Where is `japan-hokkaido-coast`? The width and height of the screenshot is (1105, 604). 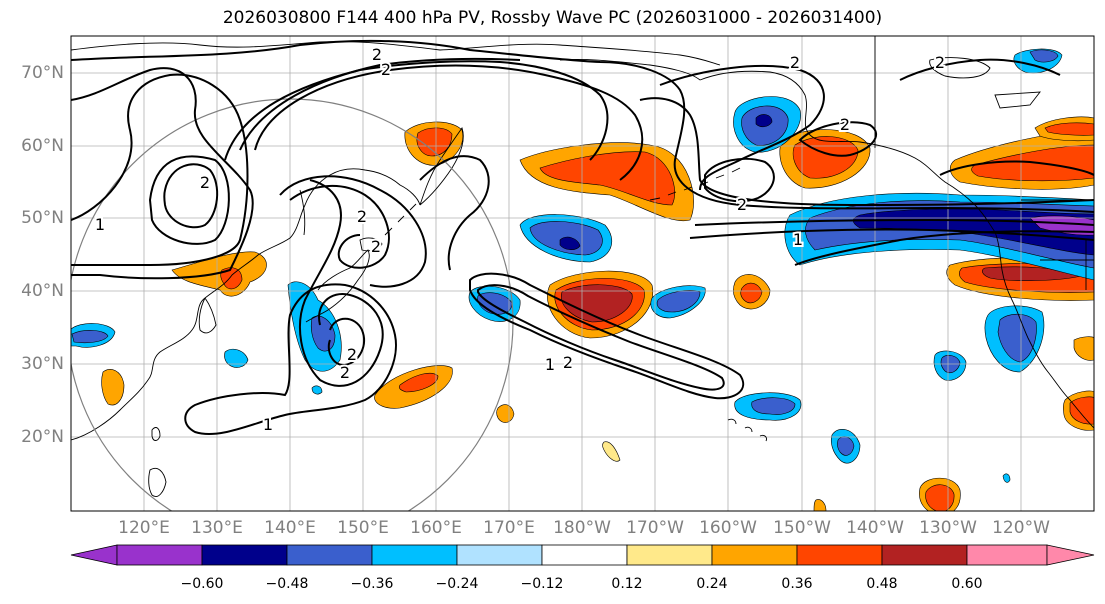 japan-hokkaido-coast is located at coordinates (371, 244).